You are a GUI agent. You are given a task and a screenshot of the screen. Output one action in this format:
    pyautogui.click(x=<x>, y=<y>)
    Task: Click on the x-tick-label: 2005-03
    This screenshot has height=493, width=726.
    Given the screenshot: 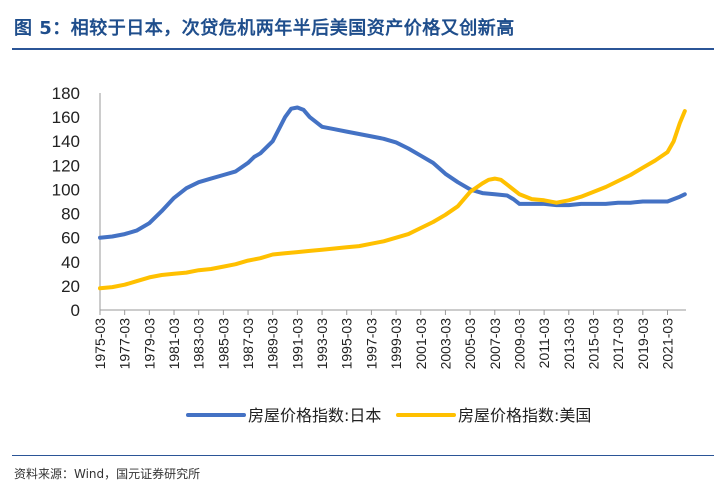 What is the action you would take?
    pyautogui.click(x=470, y=344)
    